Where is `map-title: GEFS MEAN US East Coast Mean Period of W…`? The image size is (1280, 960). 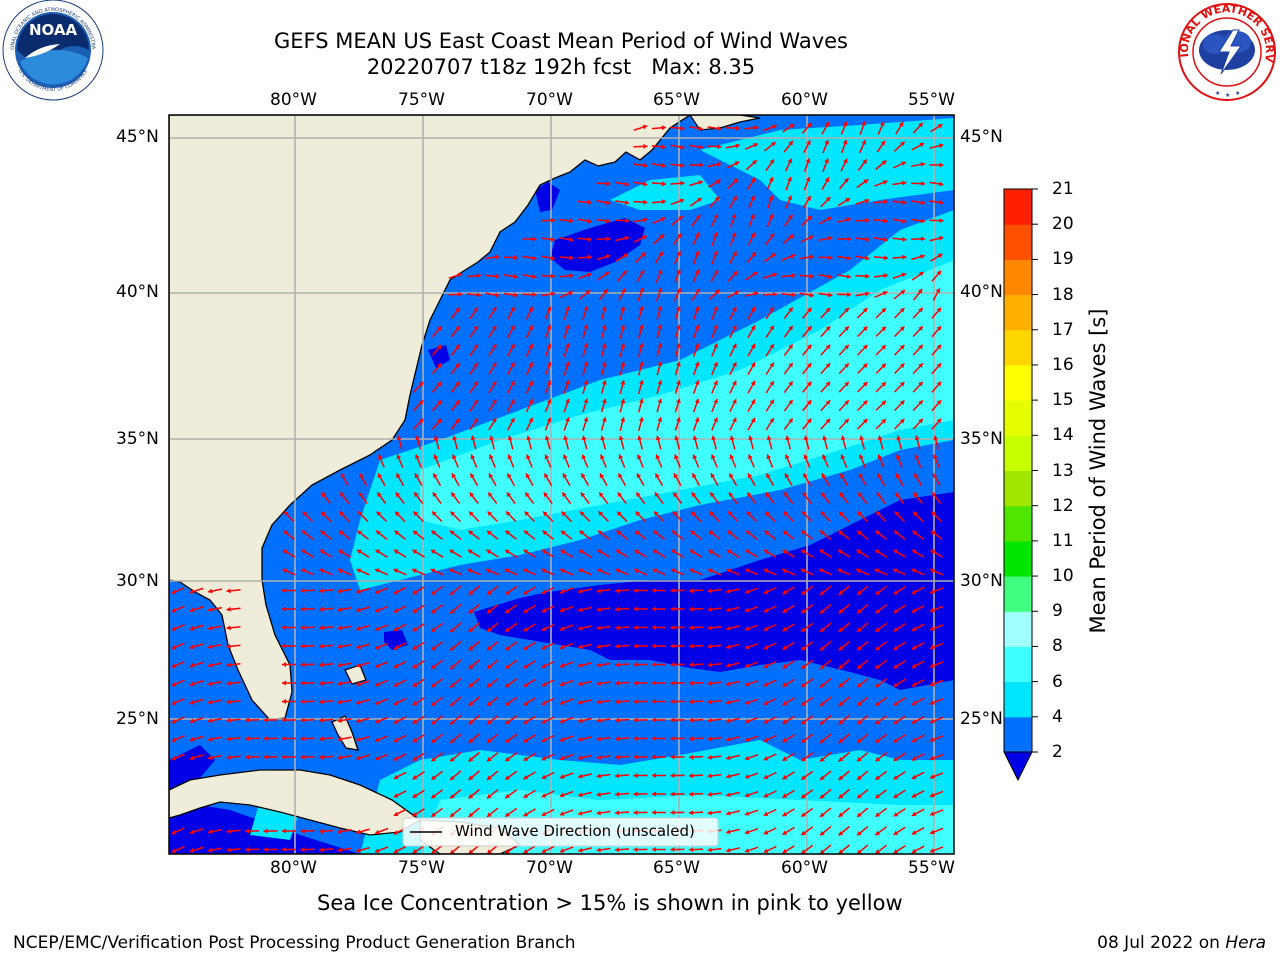 map-title: GEFS MEAN US East Coast Mean Period of W… is located at coordinates (561, 41).